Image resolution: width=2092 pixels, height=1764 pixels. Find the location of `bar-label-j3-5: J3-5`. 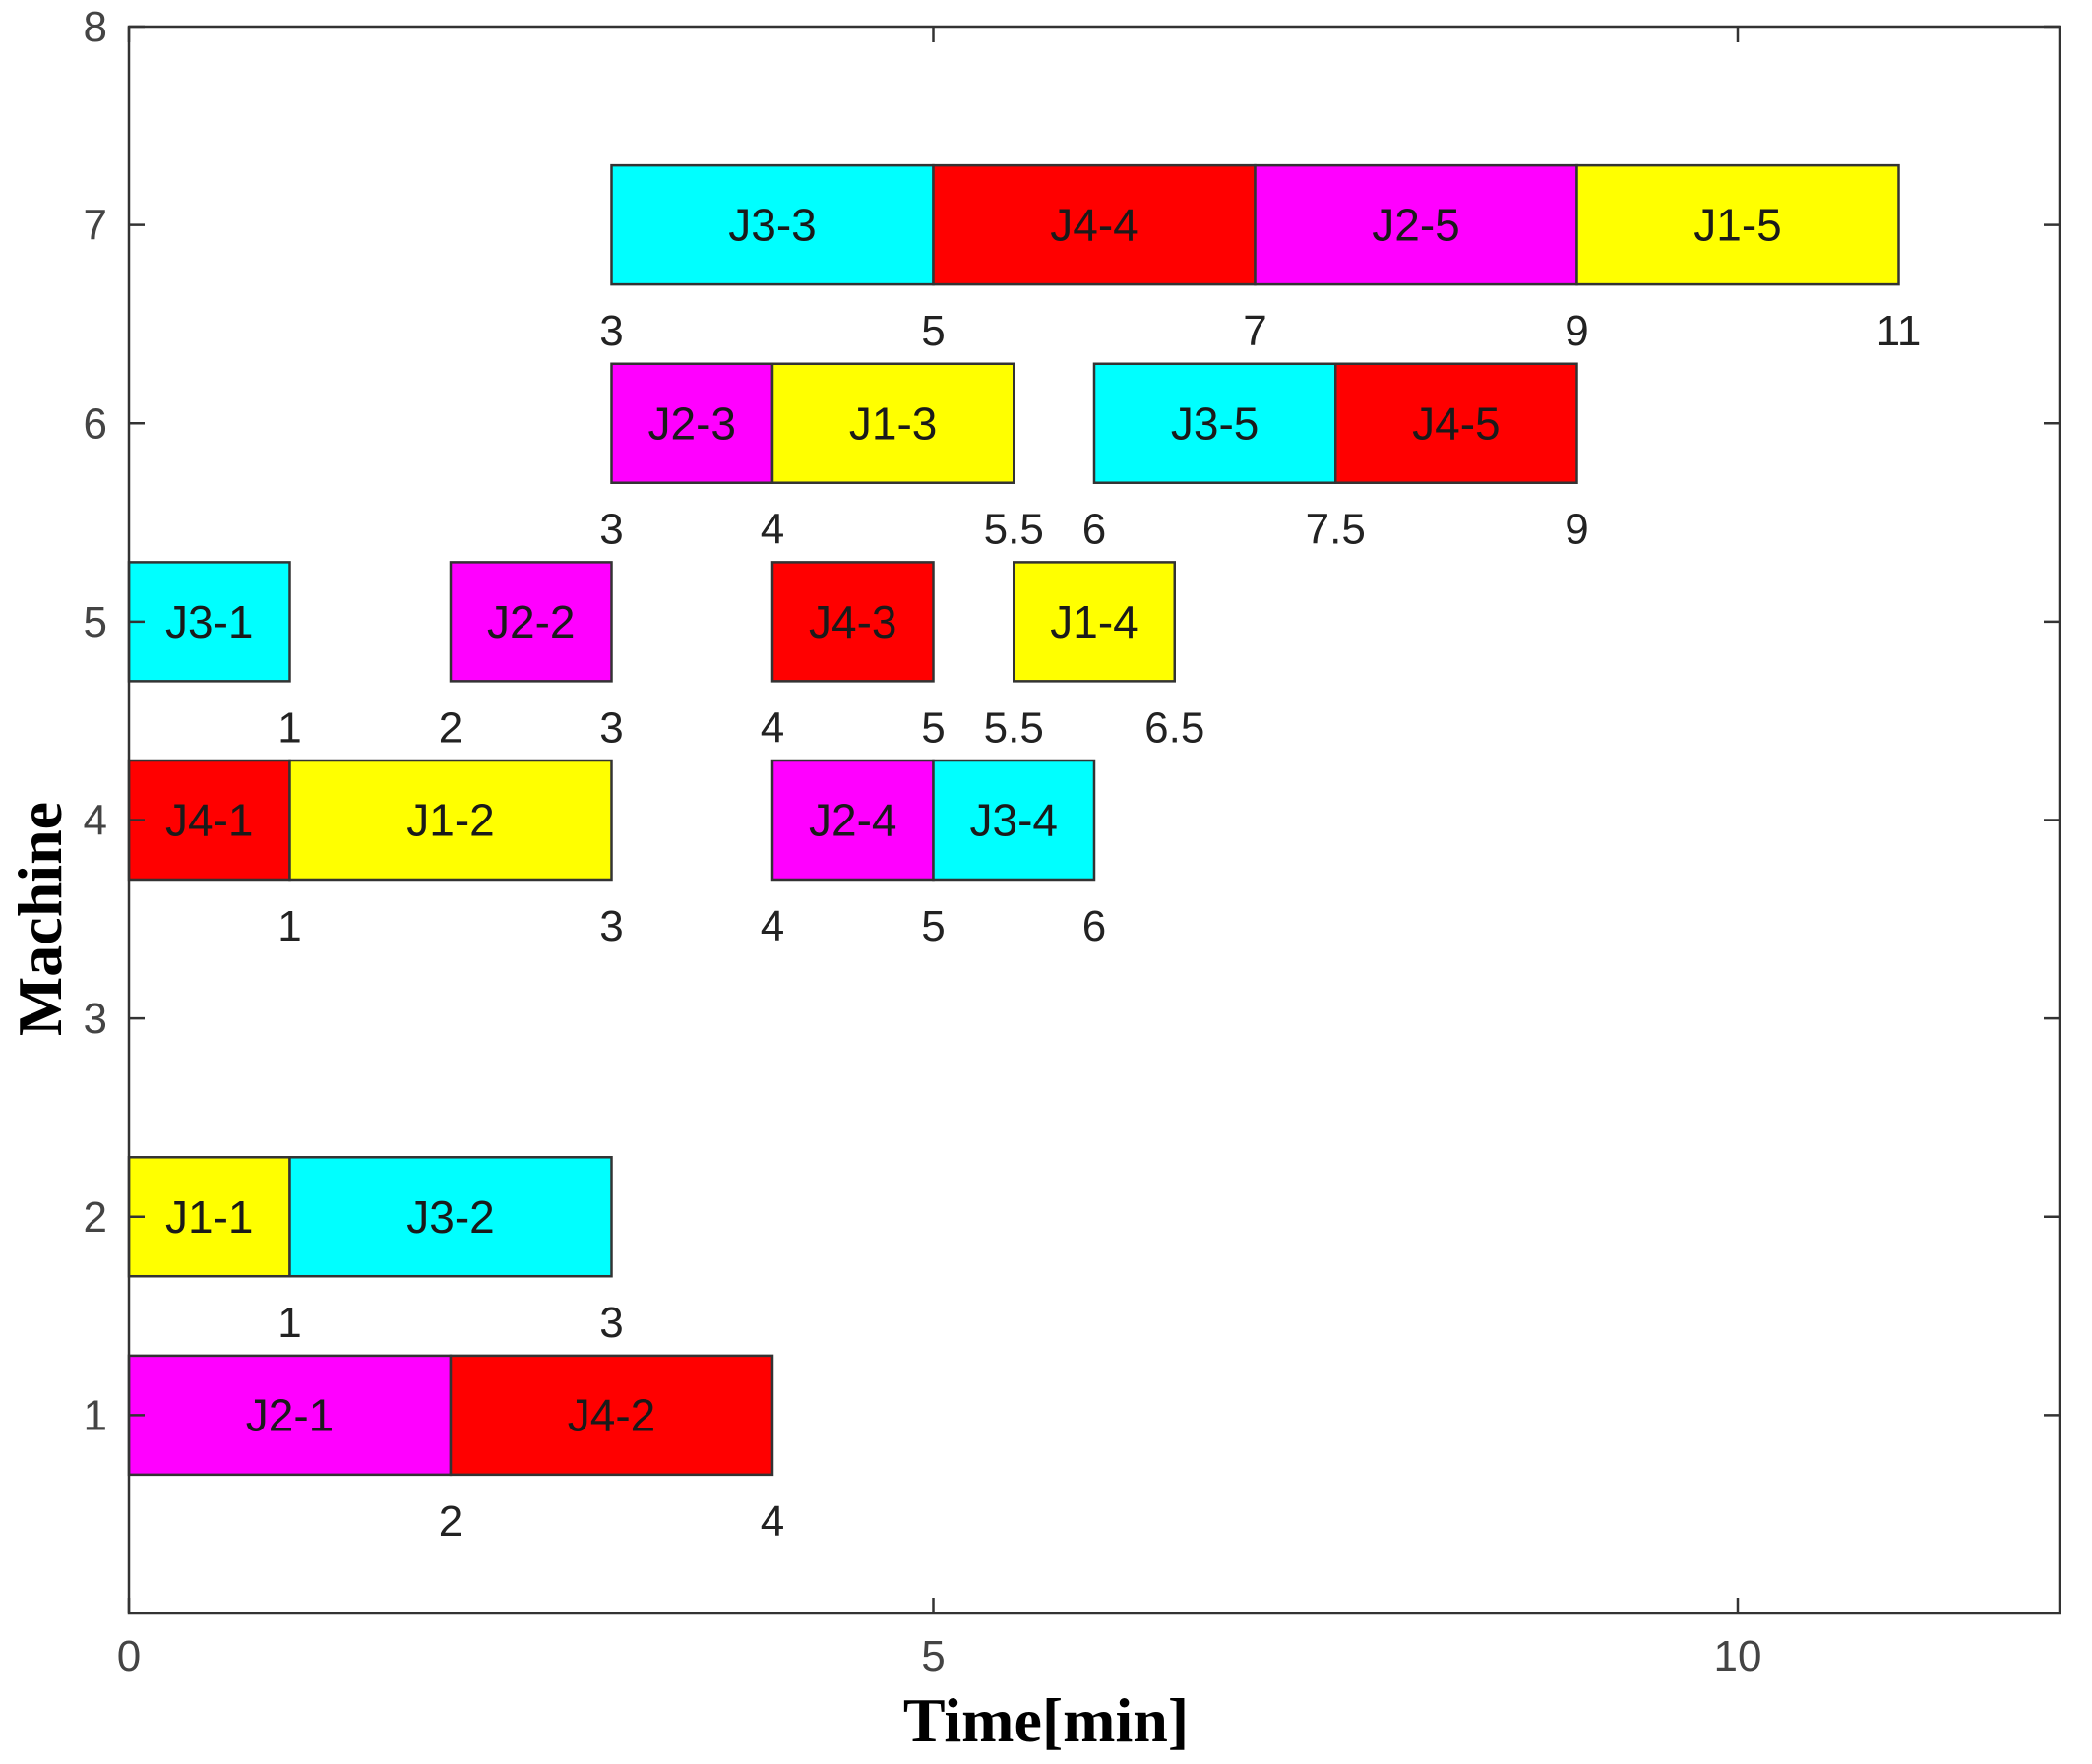

bar-label-j3-5: J3-5 is located at coordinates (1215, 423).